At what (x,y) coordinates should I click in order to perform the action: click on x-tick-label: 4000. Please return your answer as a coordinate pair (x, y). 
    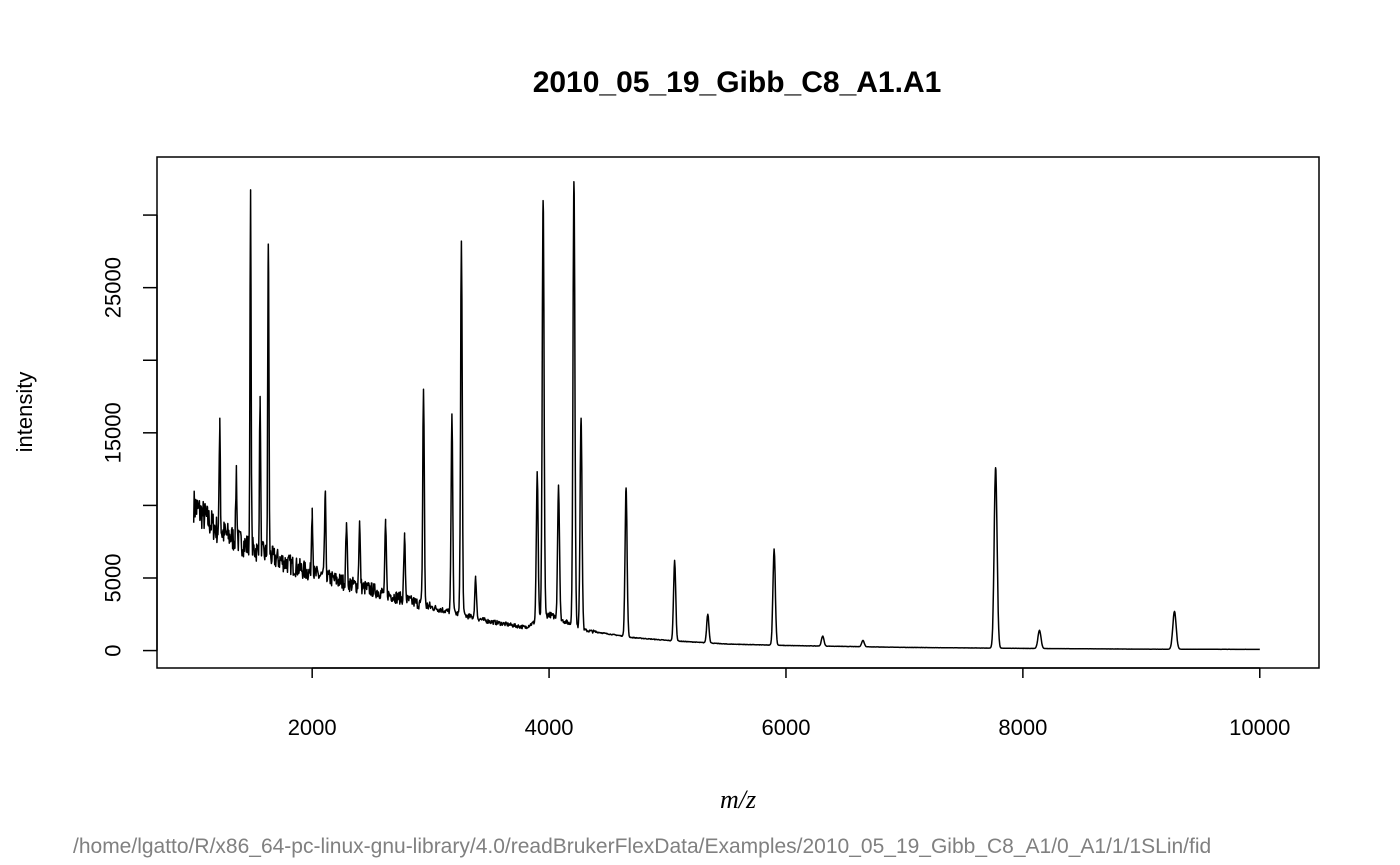
    Looking at the image, I should click on (549, 727).